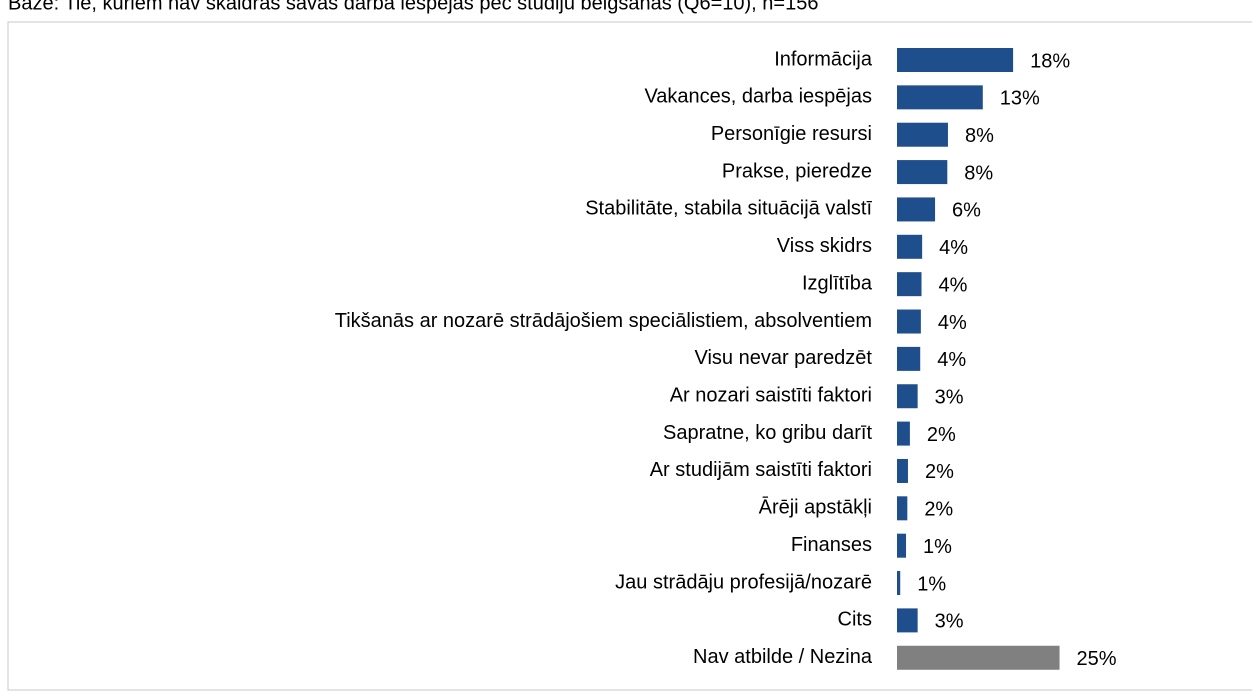 The height and width of the screenshot is (698, 1252). Describe the element at coordinates (823, 59) in the screenshot. I see `category-label: Informācija` at that location.